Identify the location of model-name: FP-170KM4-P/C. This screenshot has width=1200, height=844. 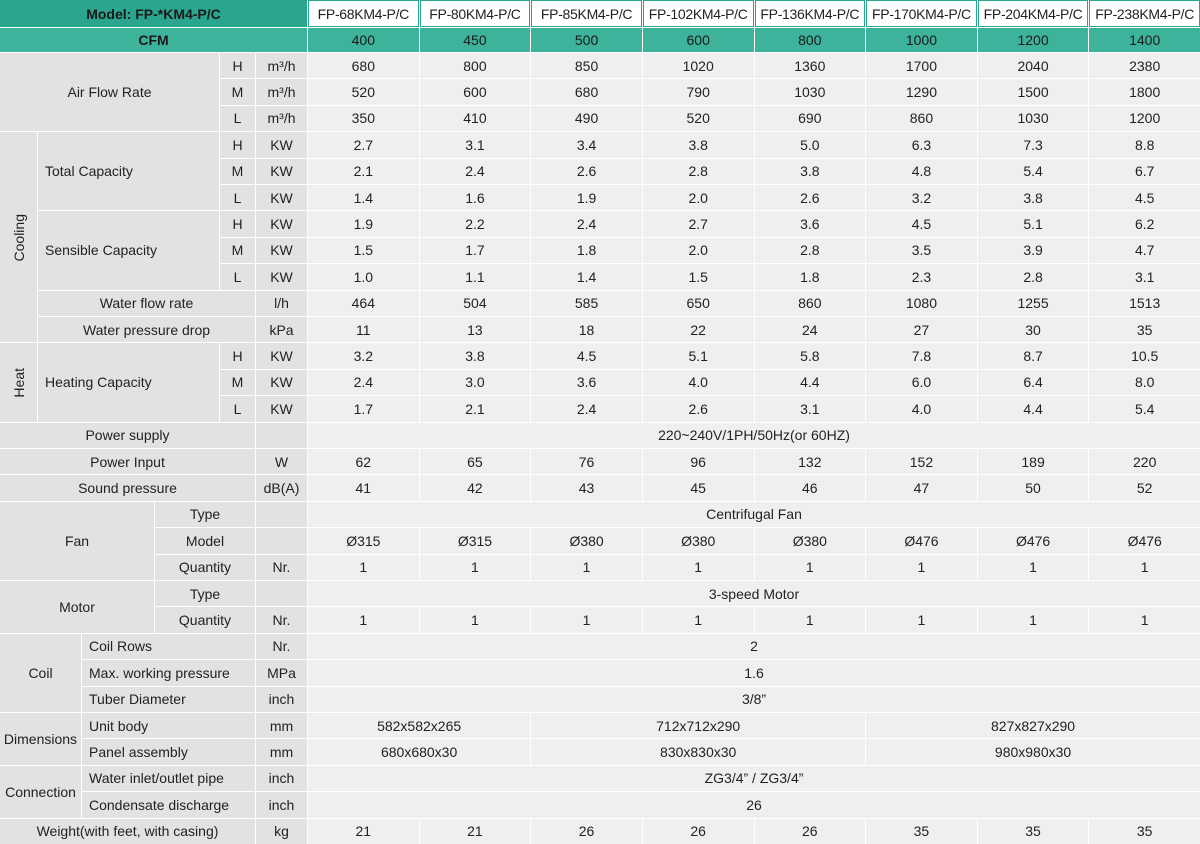
(921, 13).